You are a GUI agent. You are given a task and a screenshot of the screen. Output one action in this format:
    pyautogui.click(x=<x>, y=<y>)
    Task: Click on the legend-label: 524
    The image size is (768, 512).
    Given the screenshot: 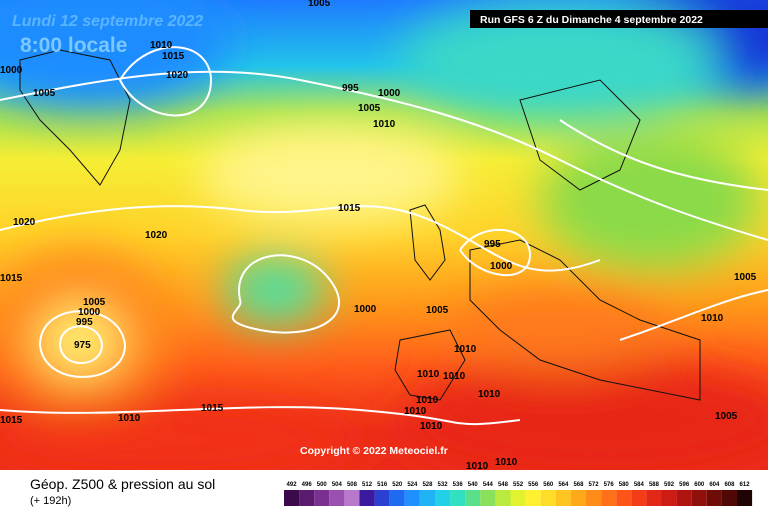 What is the action you would take?
    pyautogui.click(x=412, y=485)
    